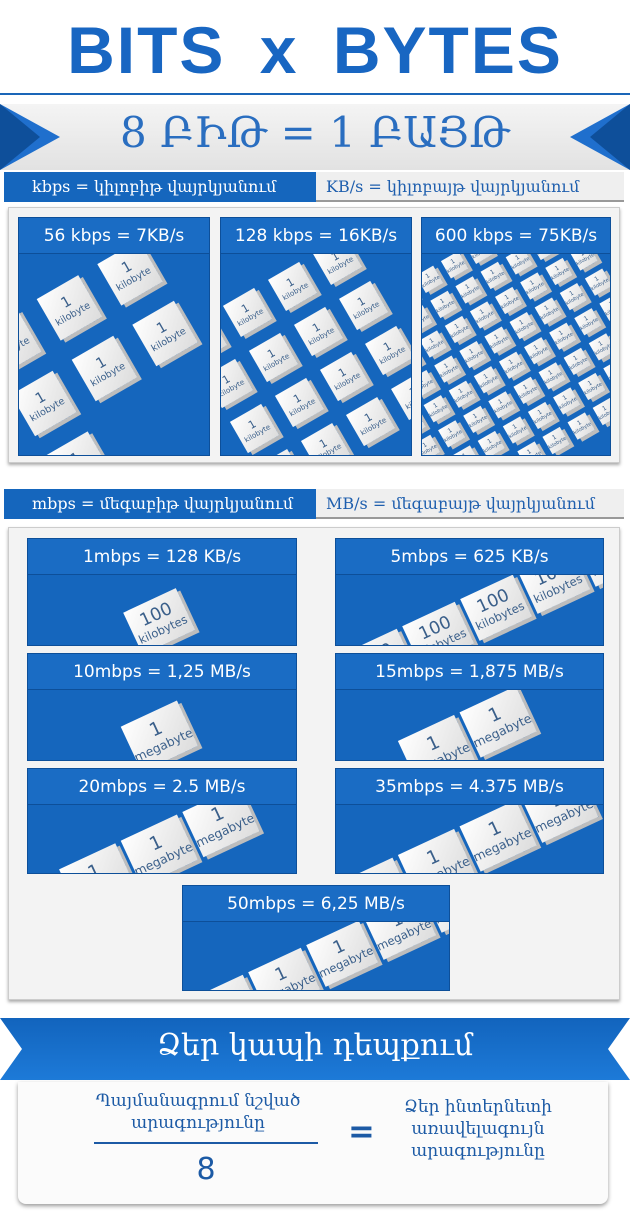 Image resolution: width=630 pixels, height=1231 pixels. What do you see at coordinates (315, 1049) in the screenshot?
I see `footer-ribbon` at bounding box center [315, 1049].